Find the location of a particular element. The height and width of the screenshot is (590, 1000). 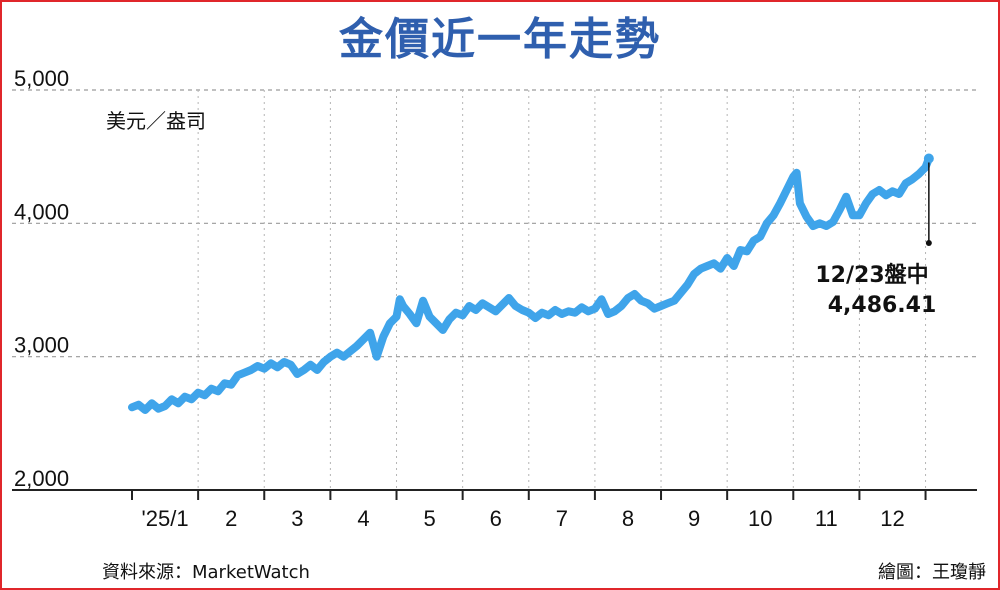

y-tick-label: 5,000 is located at coordinates (41, 78).